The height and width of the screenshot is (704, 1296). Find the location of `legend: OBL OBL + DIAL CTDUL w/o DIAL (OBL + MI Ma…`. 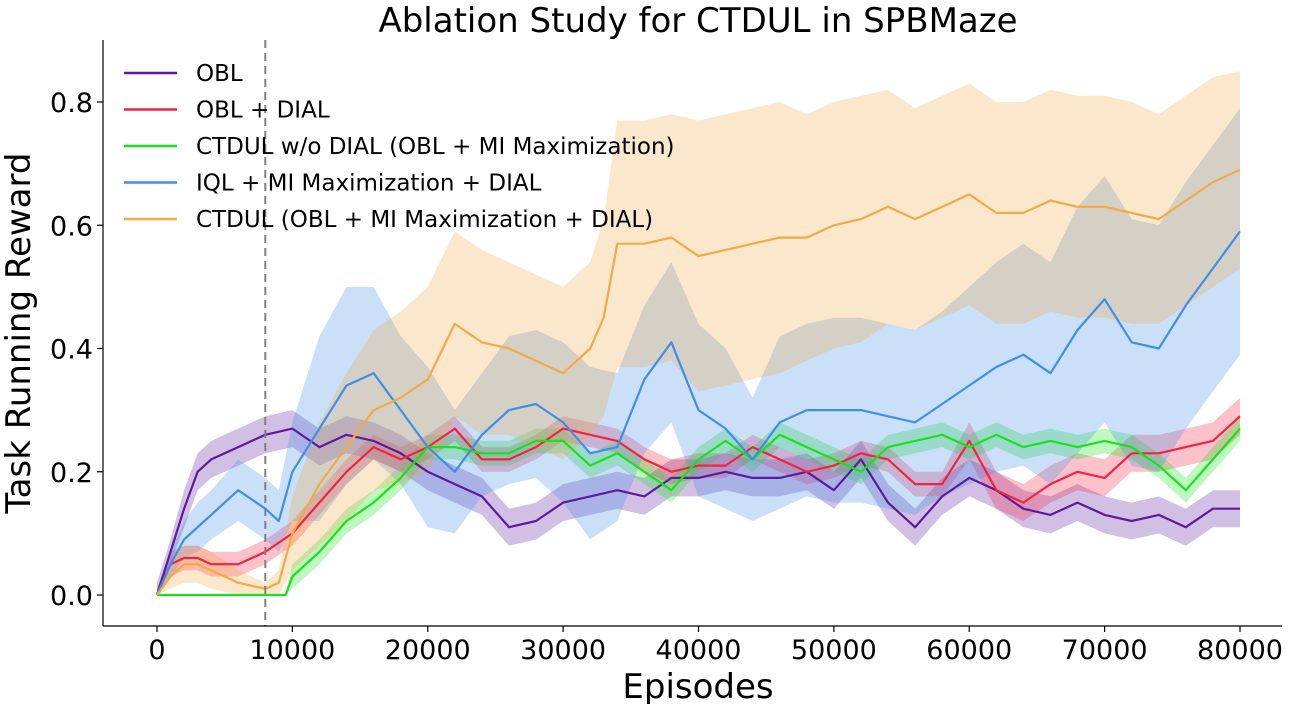

legend: OBL OBL + DIAL CTDUL w/o DIAL (OBL + MI Ma… is located at coordinates (399, 147).